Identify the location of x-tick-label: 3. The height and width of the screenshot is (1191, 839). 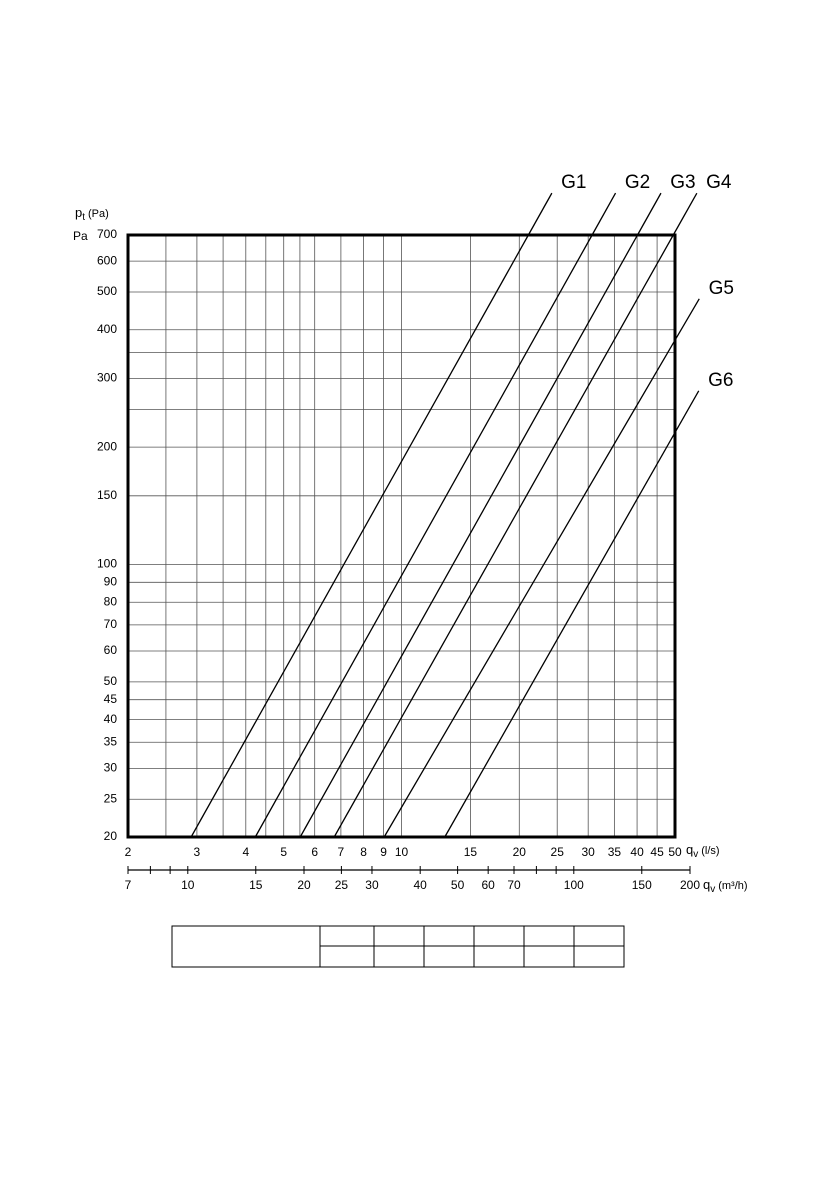
(197, 852).